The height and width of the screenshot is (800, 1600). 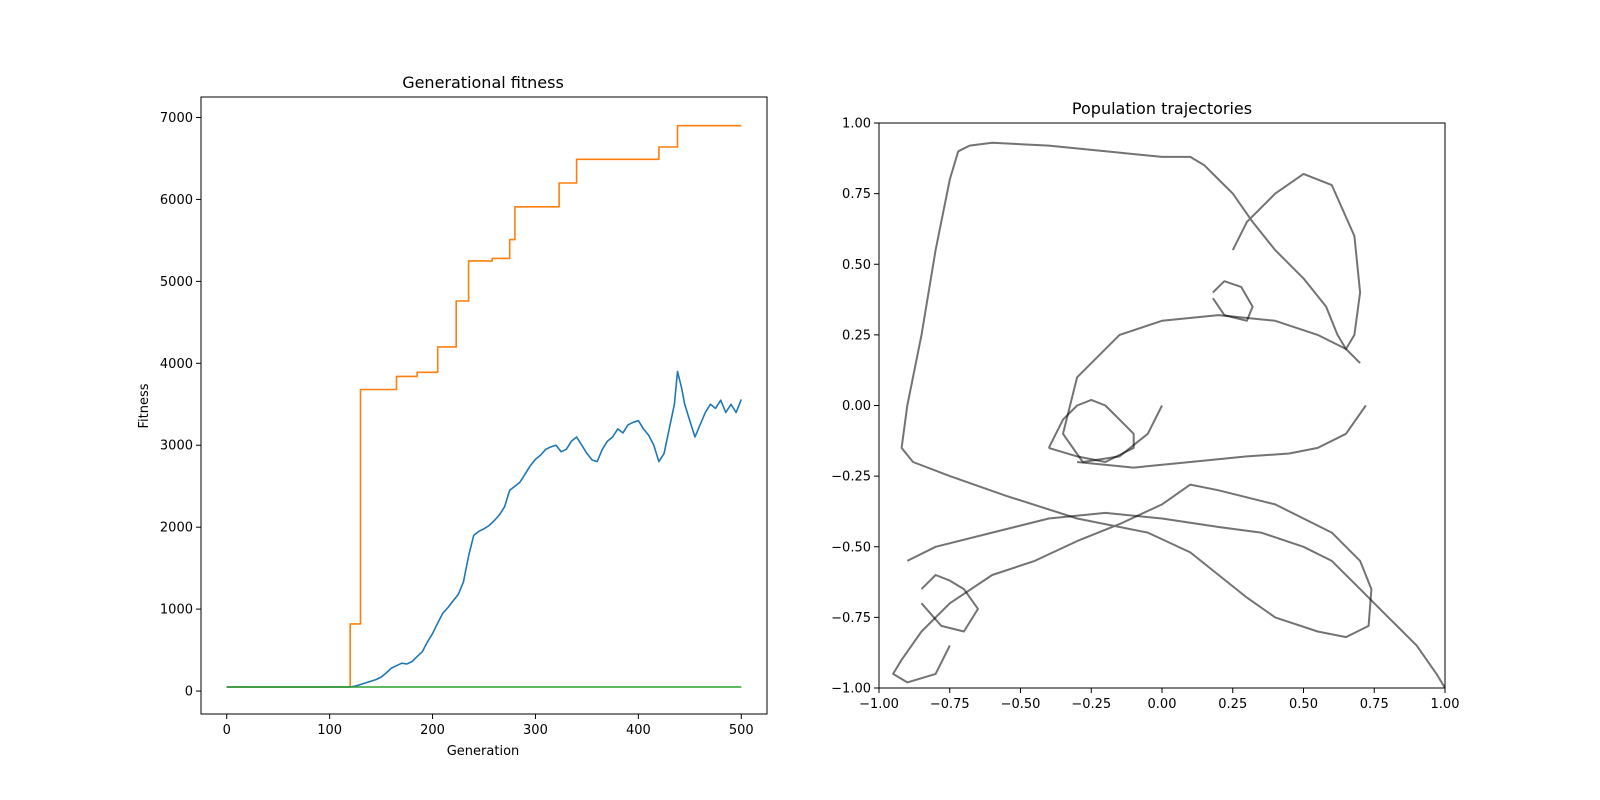 I want to click on x-tick-label: 200, so click(x=432, y=730).